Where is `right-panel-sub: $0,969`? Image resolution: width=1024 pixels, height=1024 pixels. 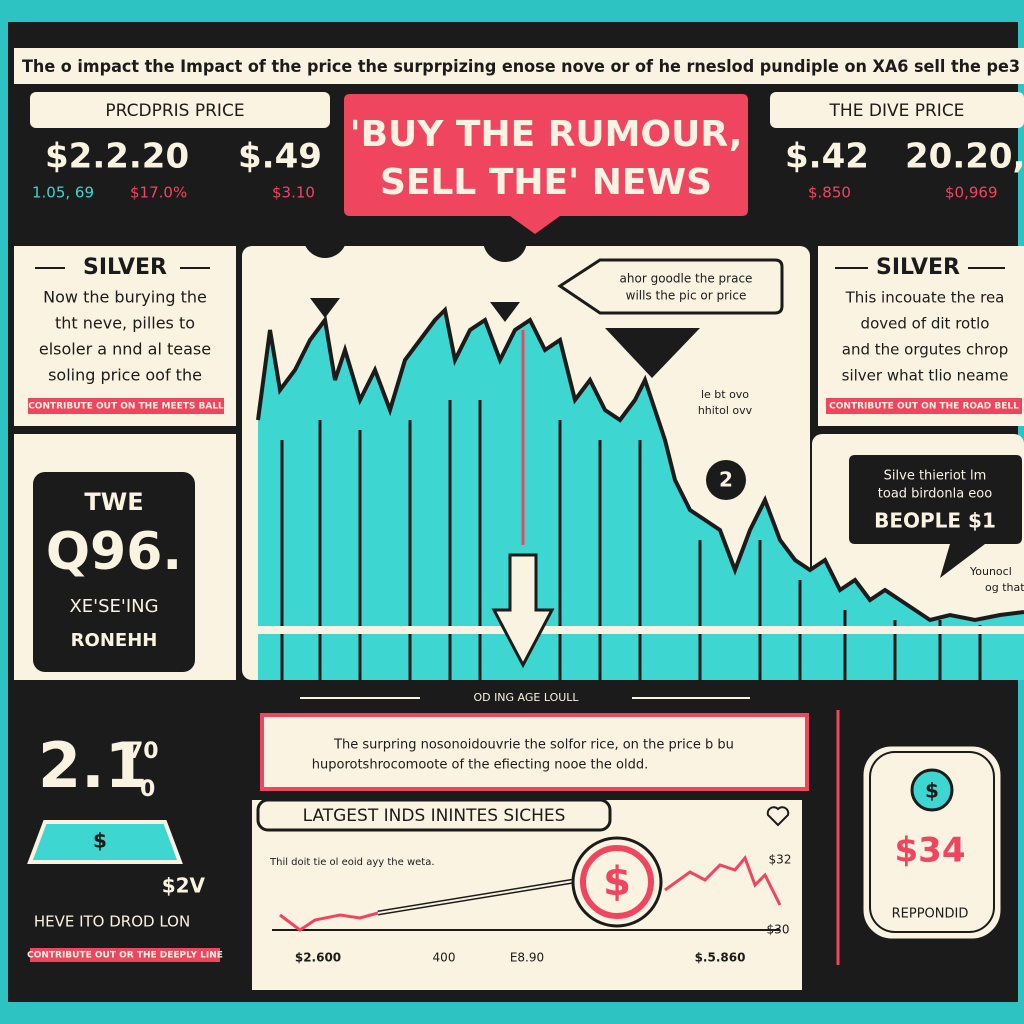
right-panel-sub: $0,969 is located at coordinates (971, 193).